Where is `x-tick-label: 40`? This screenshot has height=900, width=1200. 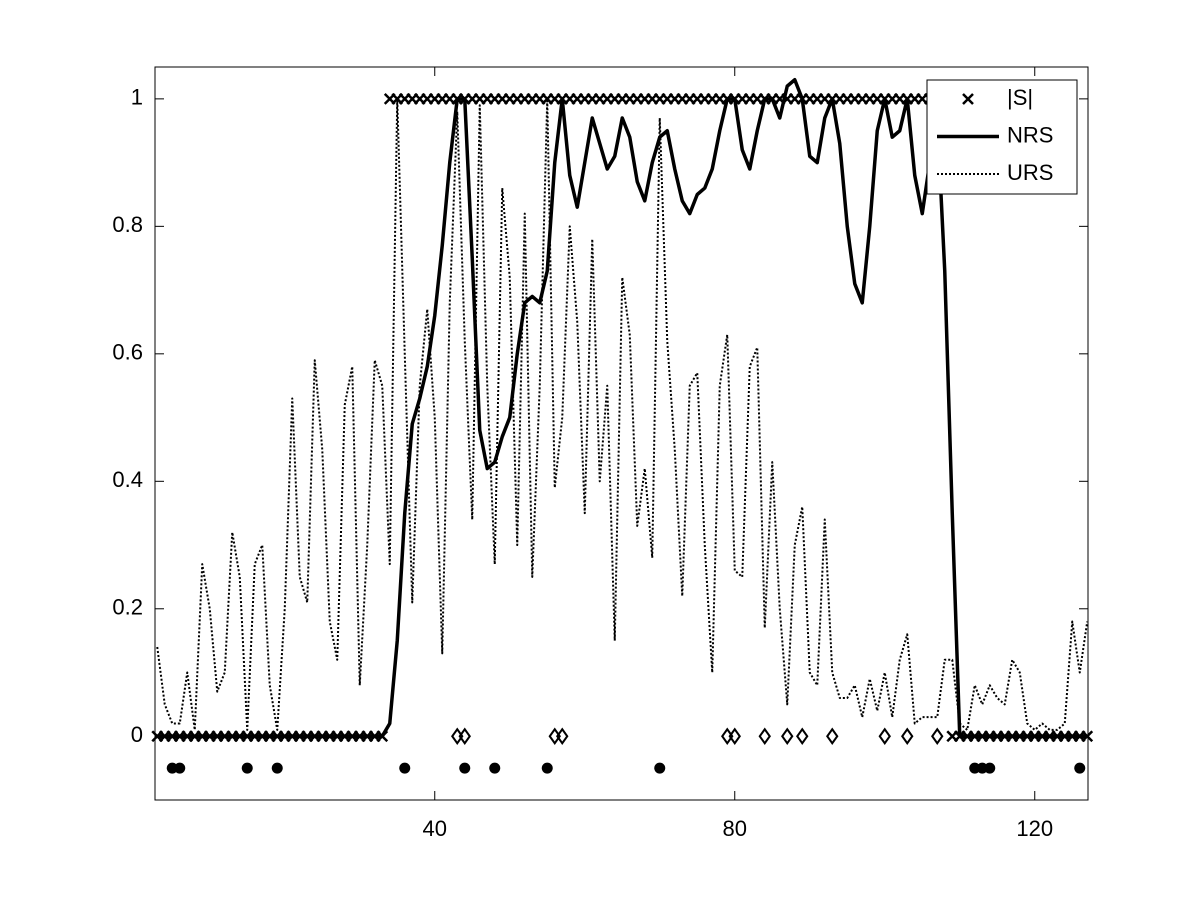
x-tick-label: 40 is located at coordinates (435, 828).